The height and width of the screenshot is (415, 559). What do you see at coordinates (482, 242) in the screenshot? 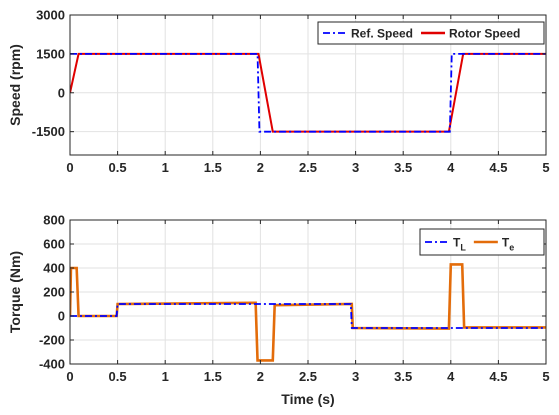
I see `legend: TL Te` at bounding box center [482, 242].